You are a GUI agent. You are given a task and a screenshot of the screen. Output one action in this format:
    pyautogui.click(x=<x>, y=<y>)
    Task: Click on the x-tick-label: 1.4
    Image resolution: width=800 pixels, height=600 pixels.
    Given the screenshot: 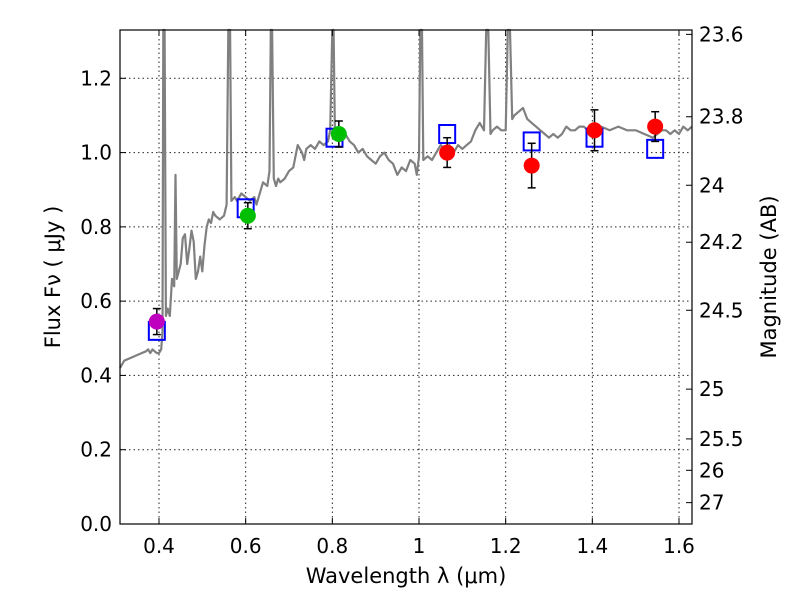 What is the action you would take?
    pyautogui.click(x=592, y=546)
    